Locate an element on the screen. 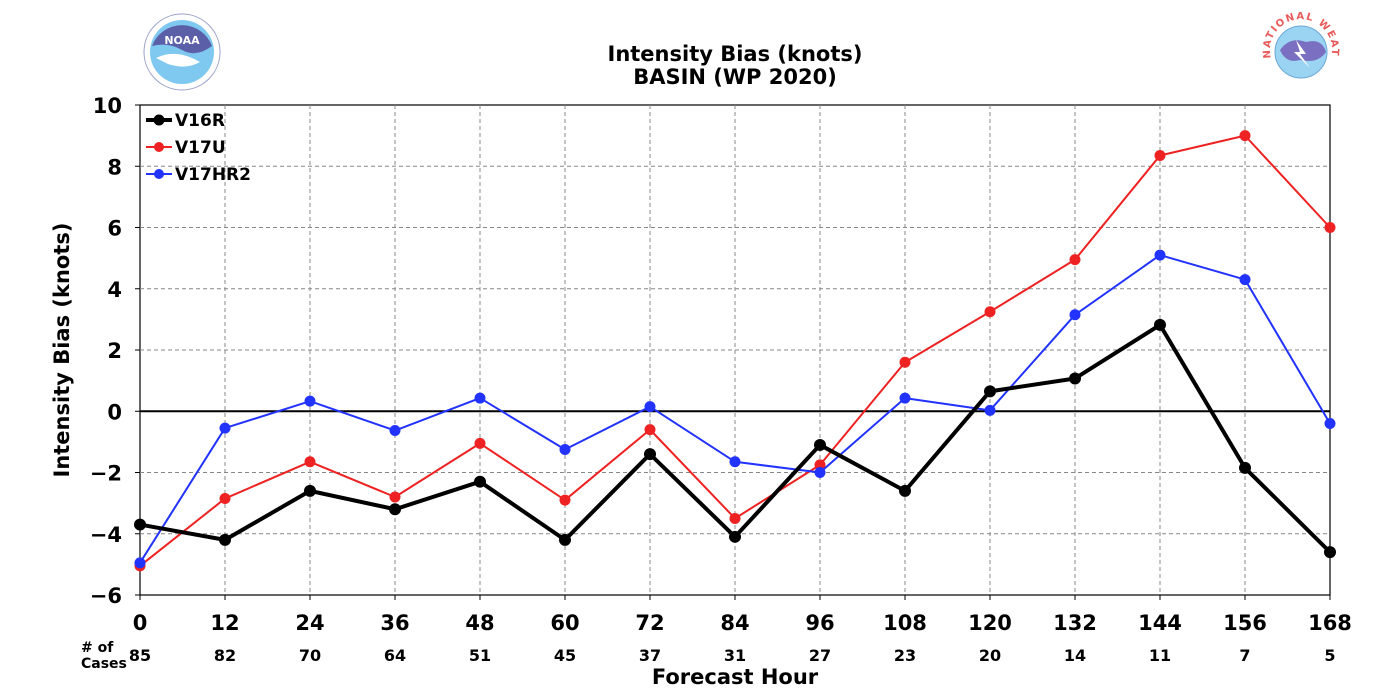 The image size is (1400, 700). legend-item-v17hr2: V17HR2 is located at coordinates (198, 175).